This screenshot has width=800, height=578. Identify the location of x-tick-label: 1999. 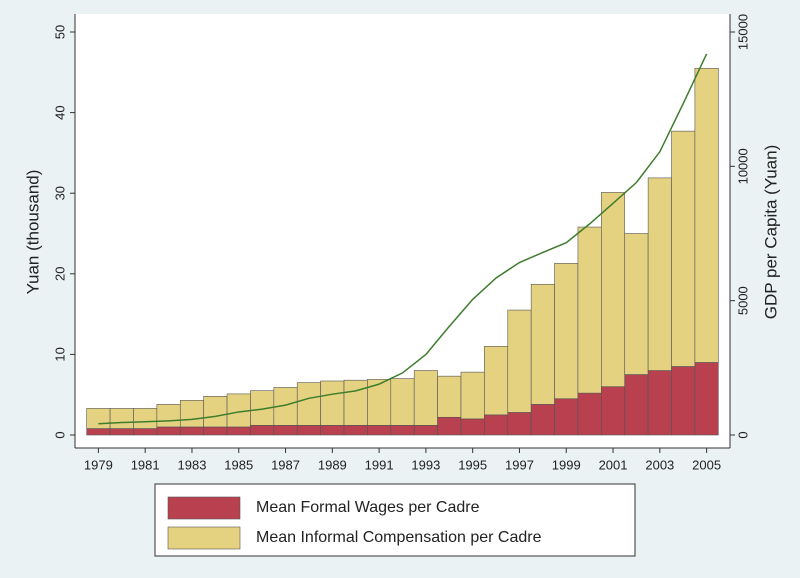
(566, 464).